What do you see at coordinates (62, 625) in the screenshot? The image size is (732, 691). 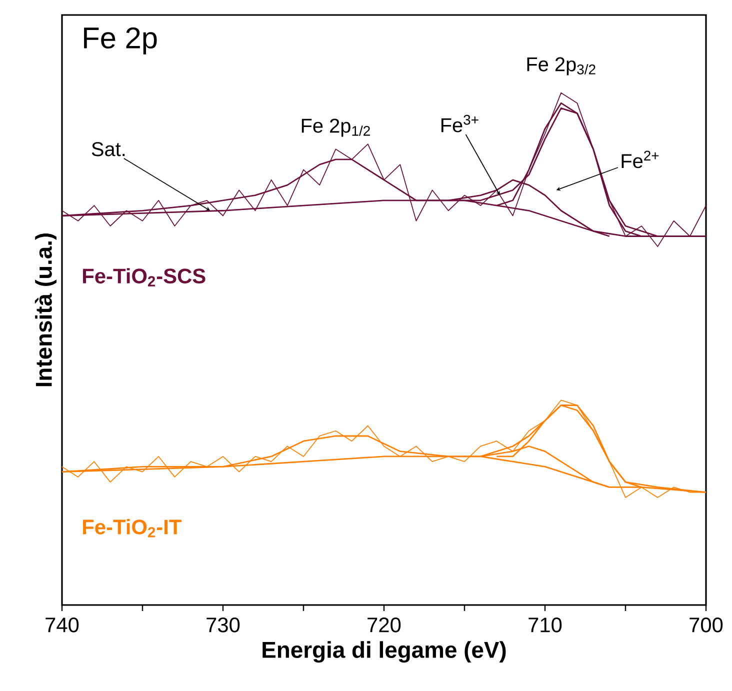 I see `x-tick-label: 740` at bounding box center [62, 625].